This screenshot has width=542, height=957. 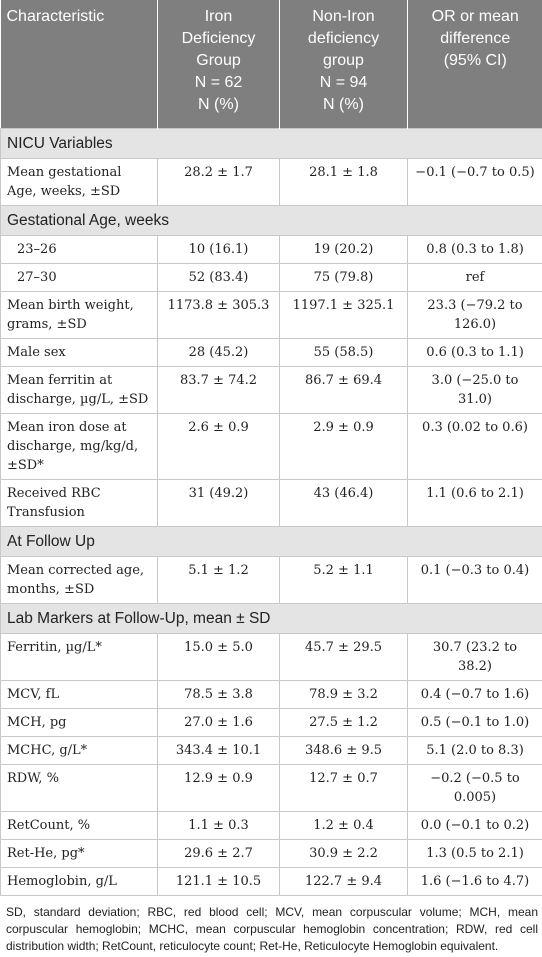 I want to click on cell: 31 (49.2), so click(x=218, y=503).